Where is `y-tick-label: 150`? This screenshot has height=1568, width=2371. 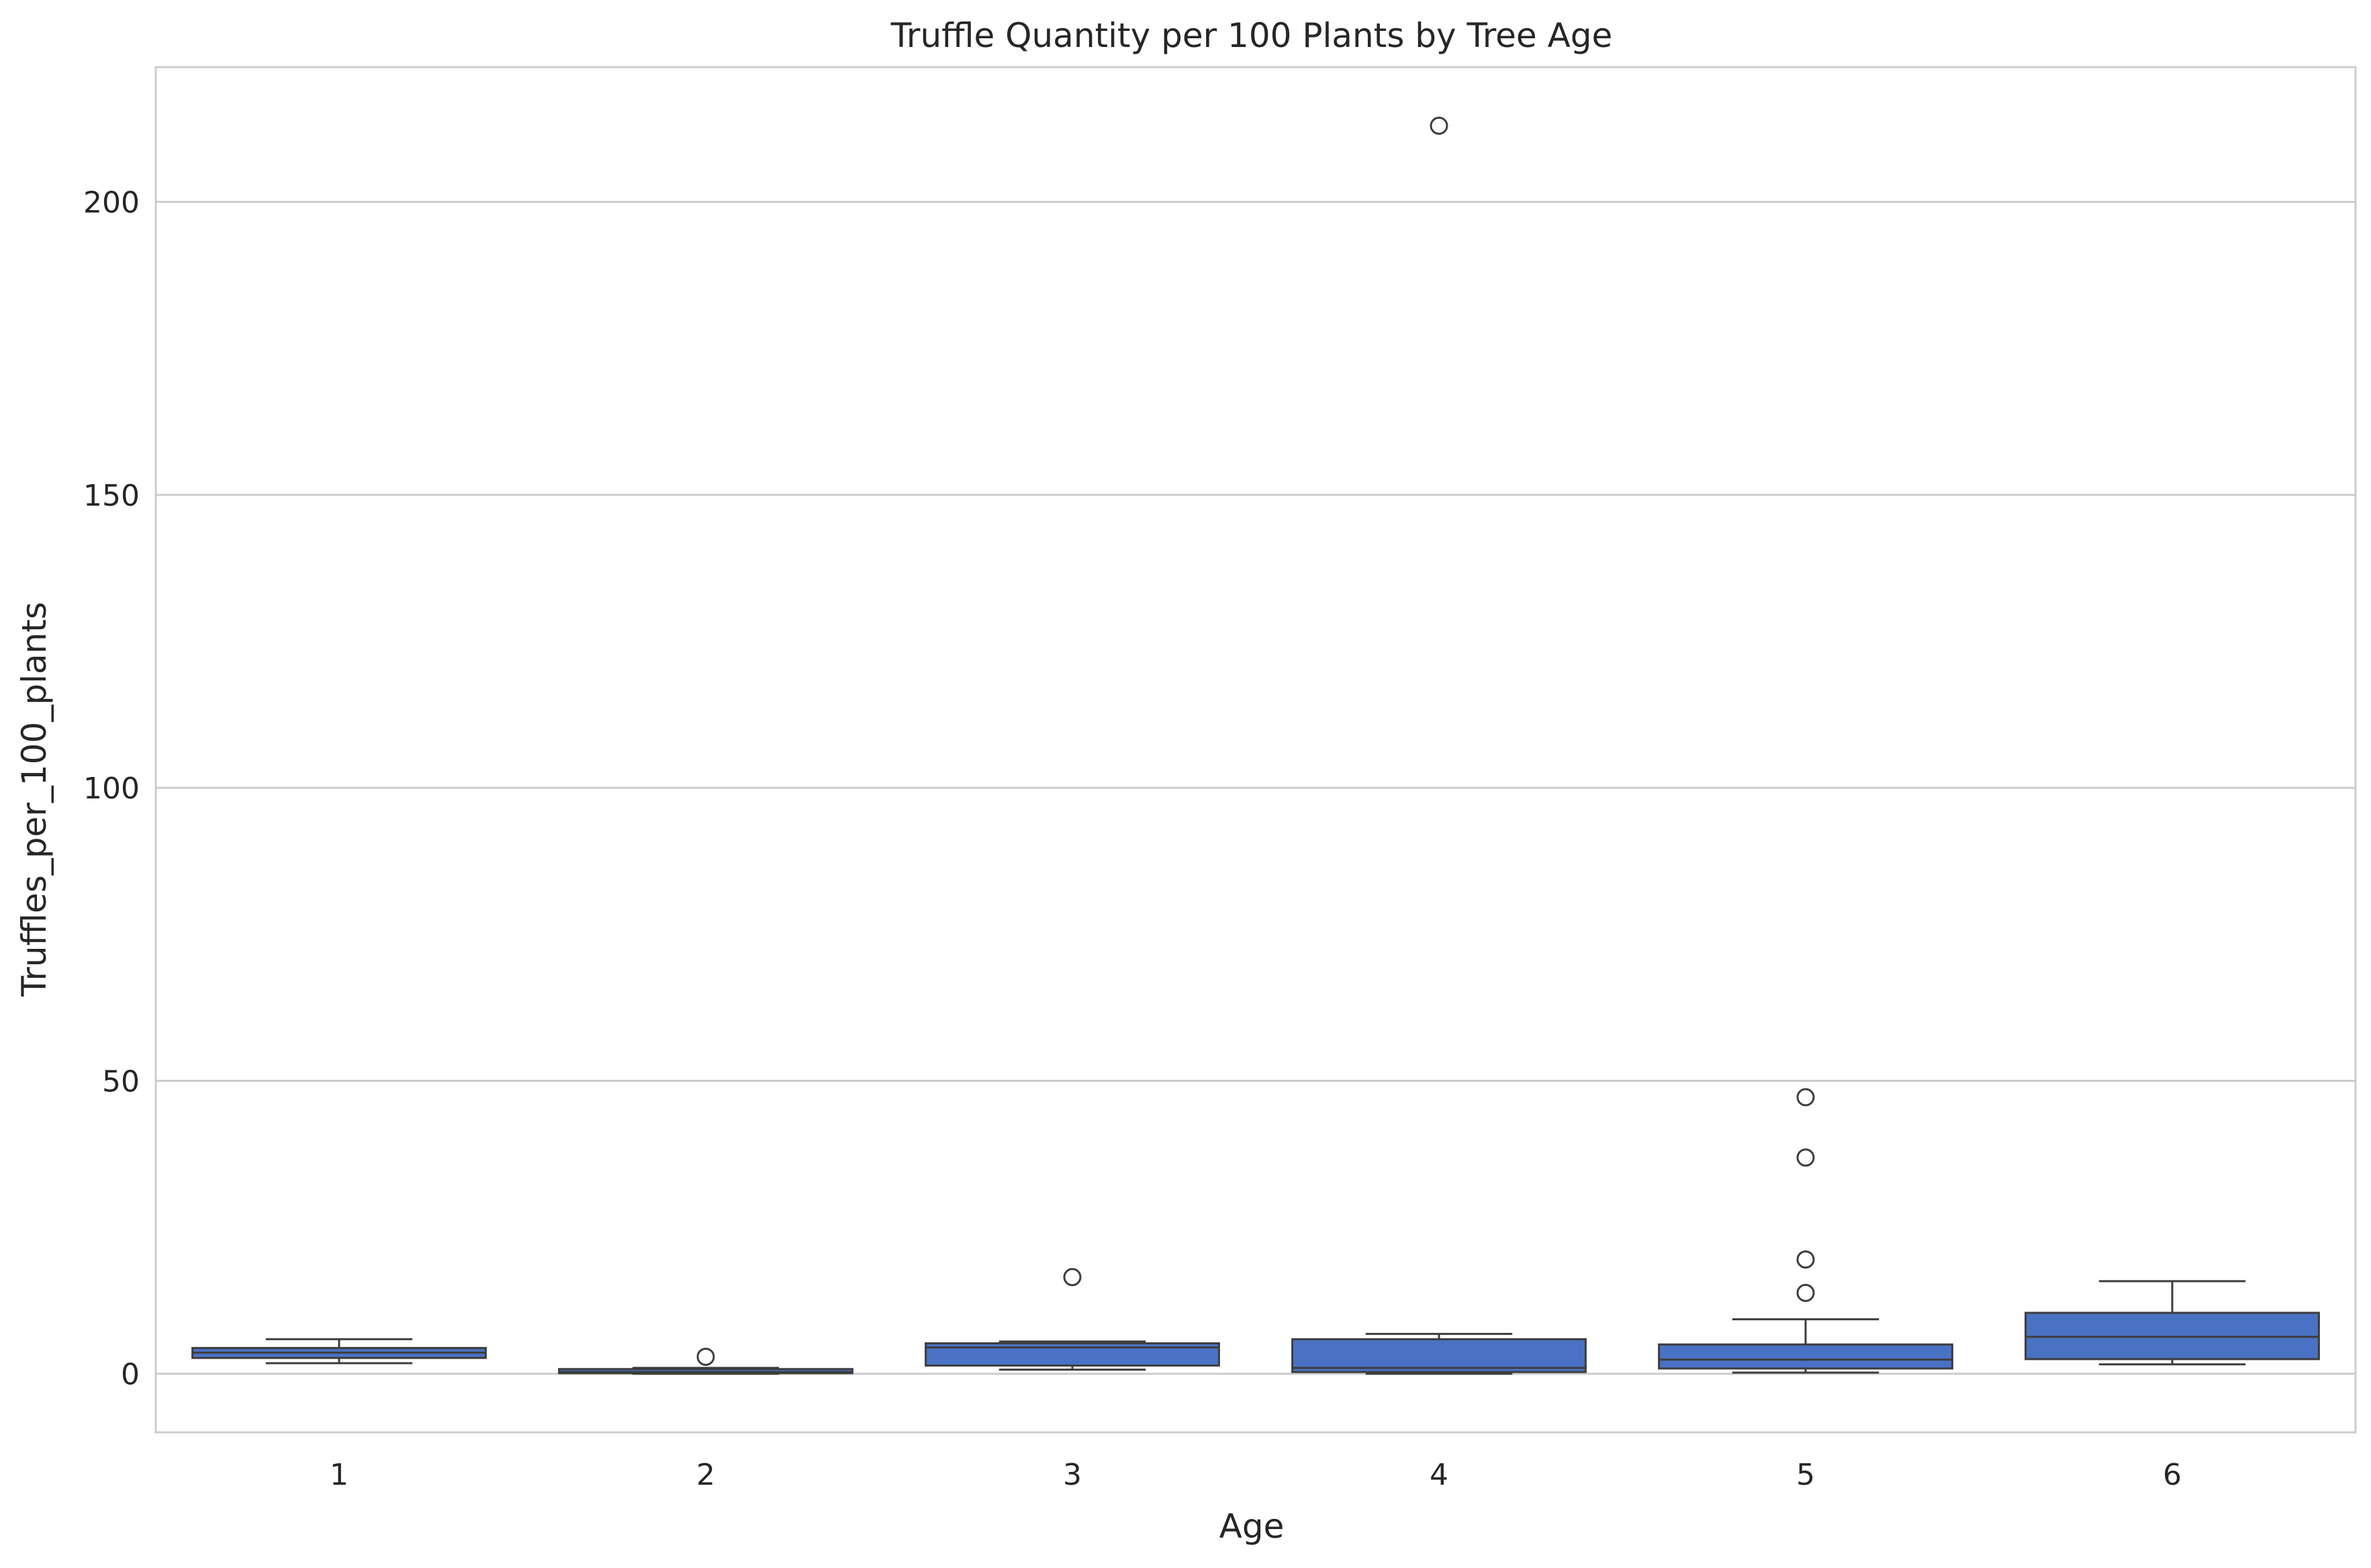 y-tick-label: 150 is located at coordinates (111, 496).